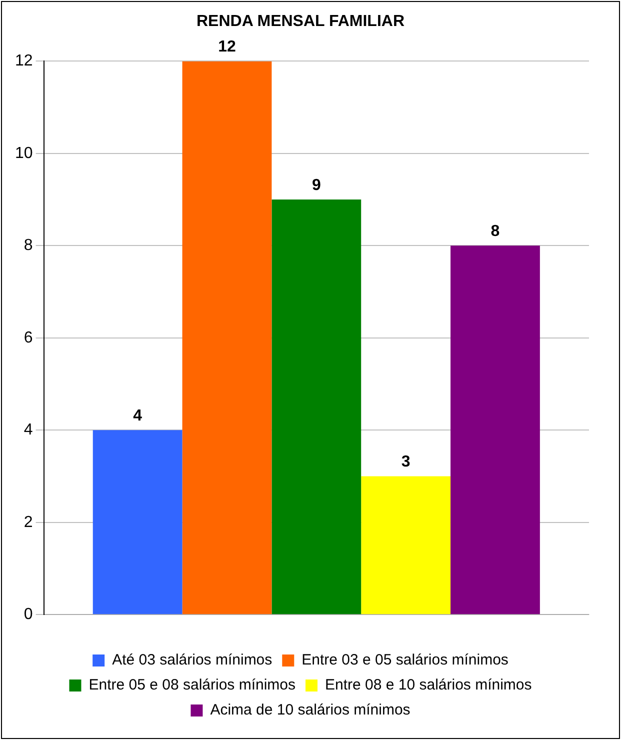  I want to click on y-tick-label: 12, so click(24, 61).